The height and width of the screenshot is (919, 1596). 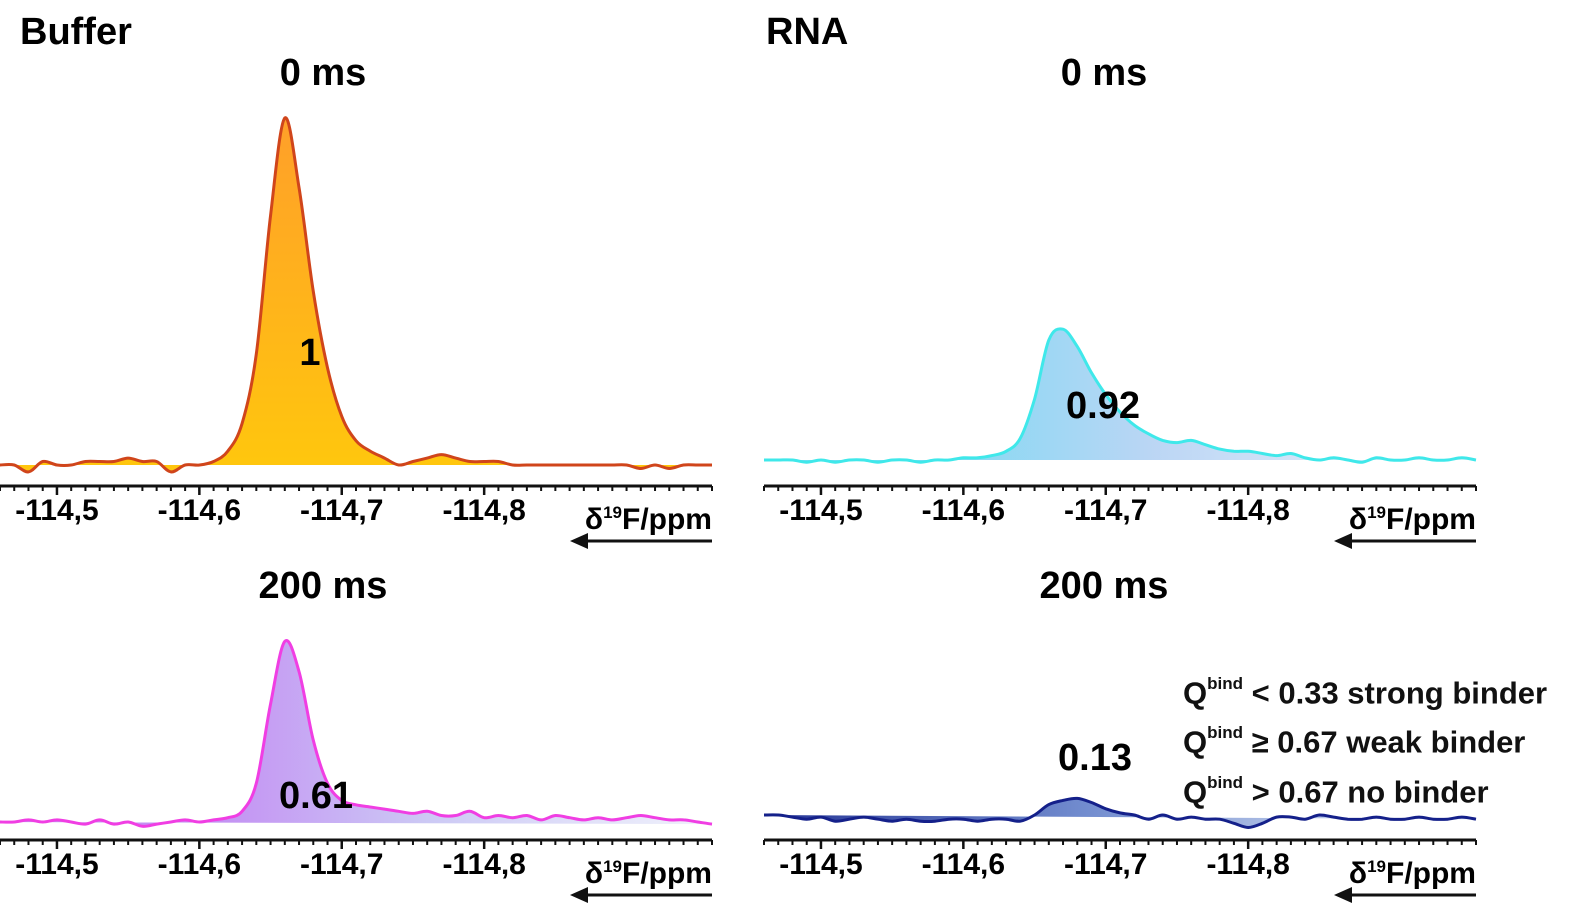 I want to click on legend-text: < 0.33 strong binder, so click(x=1395, y=693).